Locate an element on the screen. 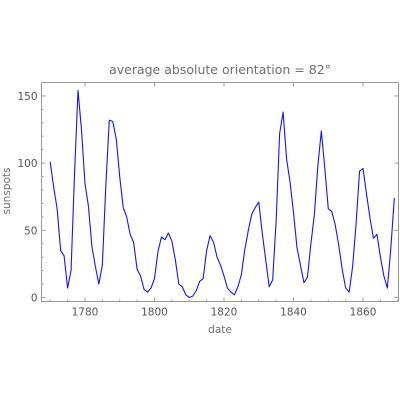 Image resolution: width=400 pixels, height=405 pixels. y-tick-label: 100 is located at coordinates (27, 164).